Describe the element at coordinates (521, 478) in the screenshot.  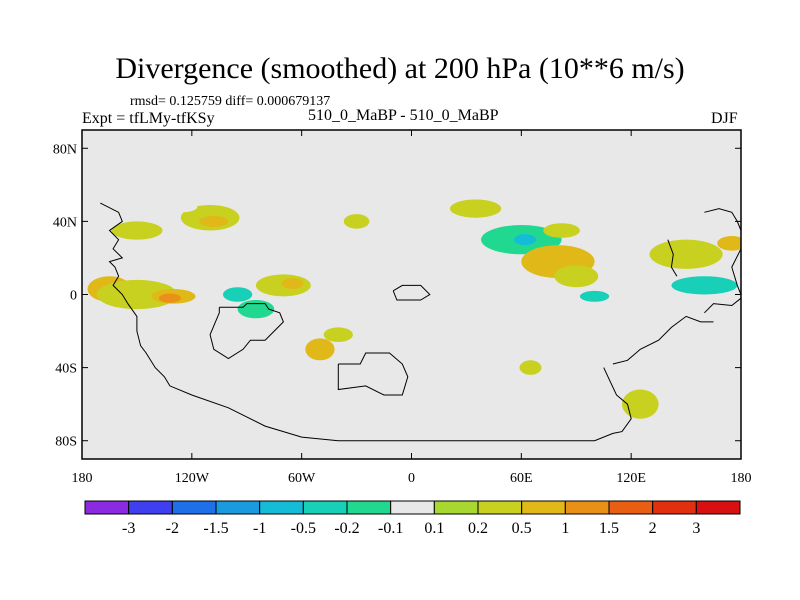
I see `x-tick-label: 60E` at that location.